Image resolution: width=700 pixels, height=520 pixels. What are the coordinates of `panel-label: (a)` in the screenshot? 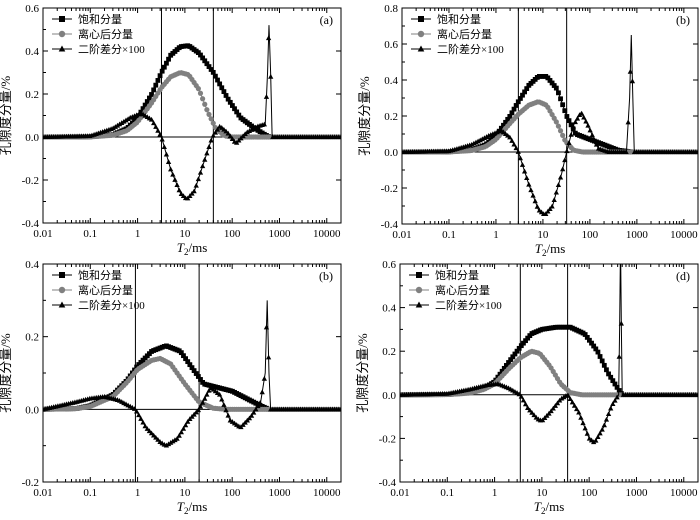 It's located at (326, 20).